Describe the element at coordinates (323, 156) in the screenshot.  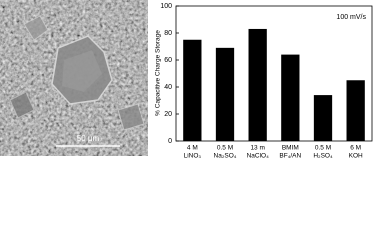
I see `x-tick-label: H₂SO₄` at that location.